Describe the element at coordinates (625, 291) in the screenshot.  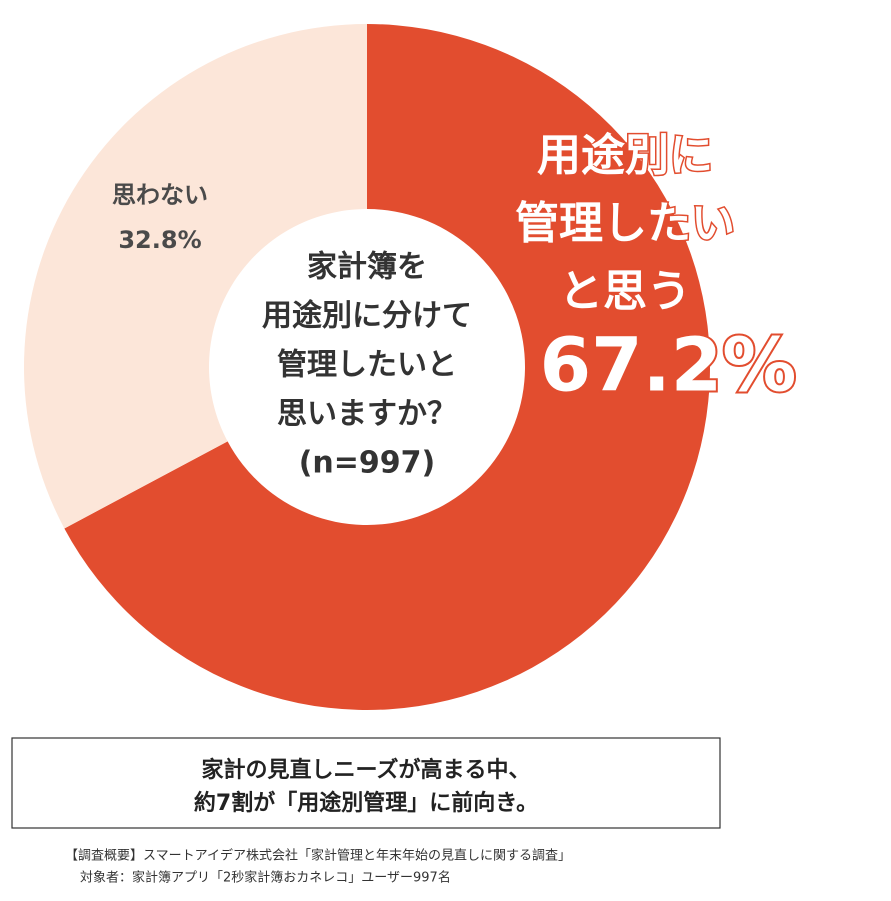
I see `segment-label: と思う` at that location.